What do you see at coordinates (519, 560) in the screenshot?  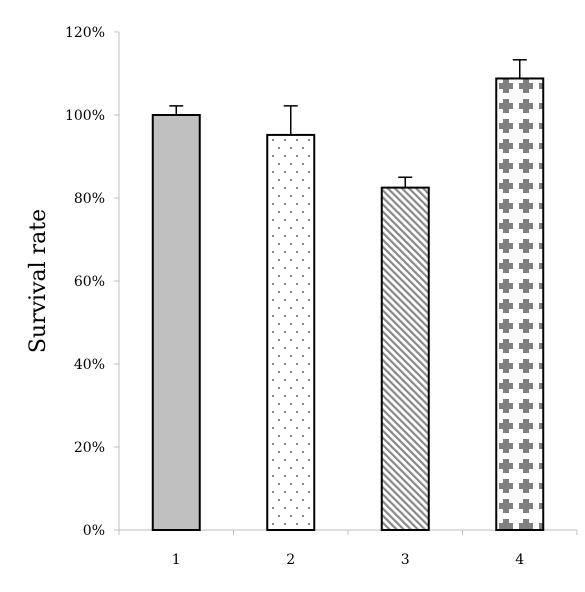 I see `x-tick-label: 4` at bounding box center [519, 560].